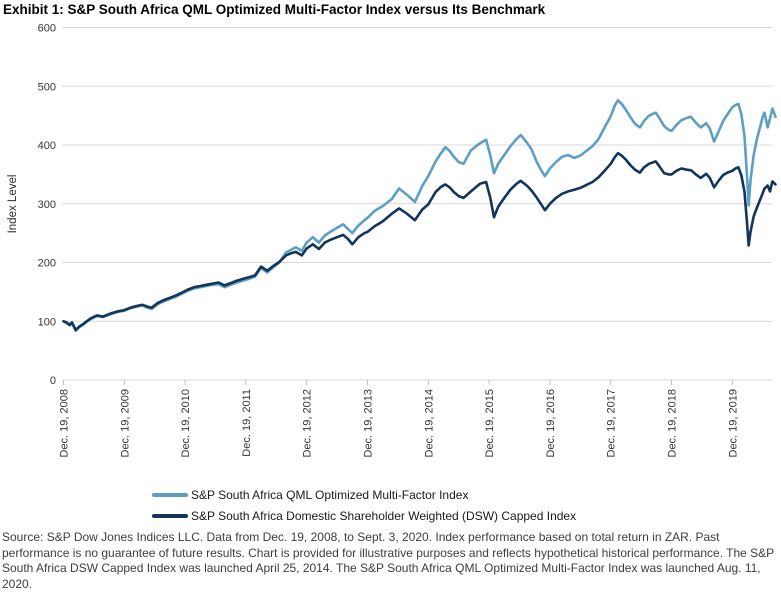  I want to click on x-tick-label: Dec. 19, 2012, so click(308, 423).